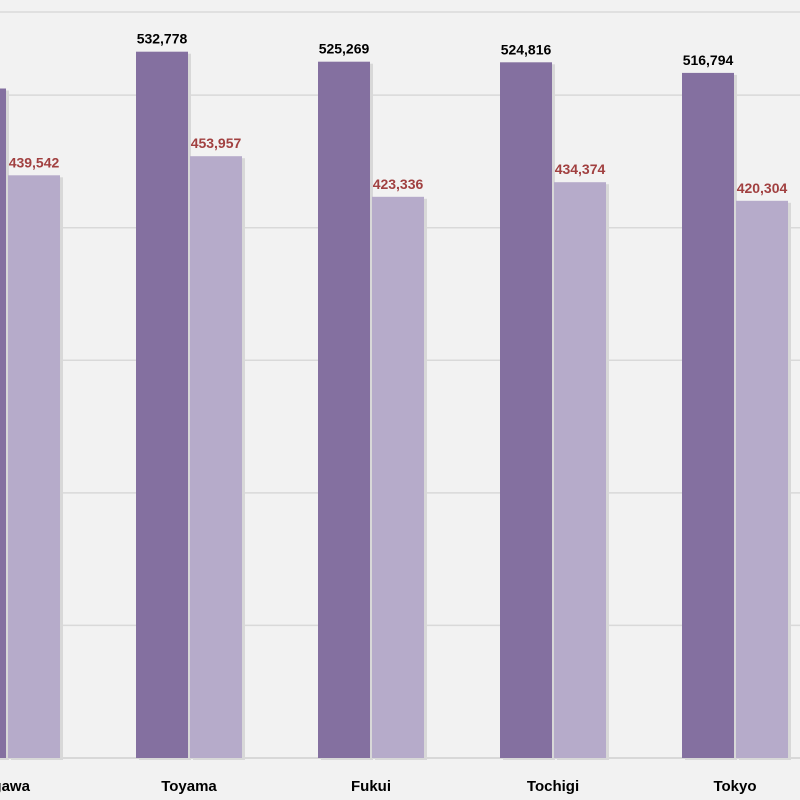  What do you see at coordinates (553, 786) in the screenshot?
I see `category-label-tochigi: Tochigi` at bounding box center [553, 786].